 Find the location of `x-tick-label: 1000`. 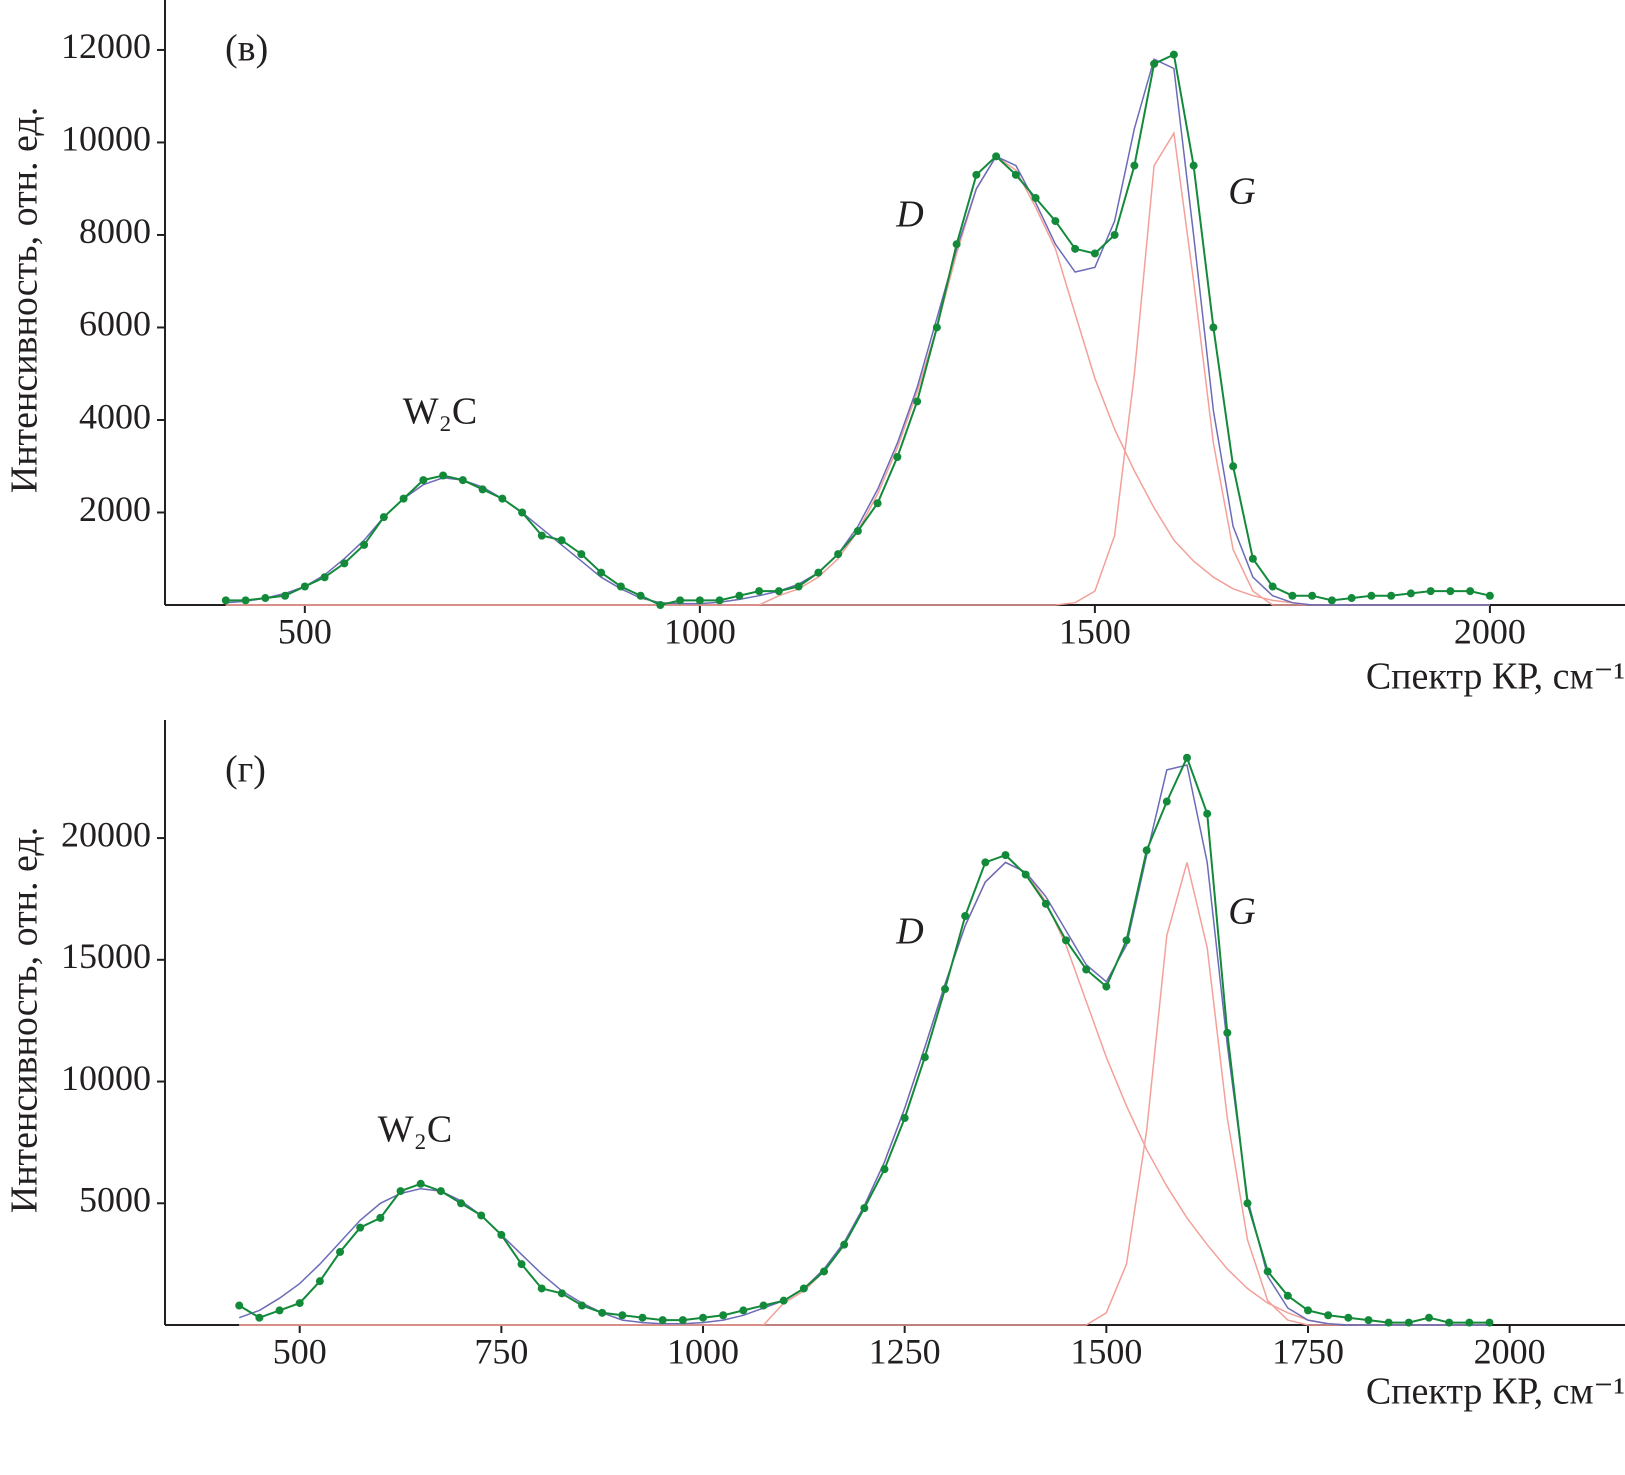

x-tick-label: 1000 is located at coordinates (700, 631).